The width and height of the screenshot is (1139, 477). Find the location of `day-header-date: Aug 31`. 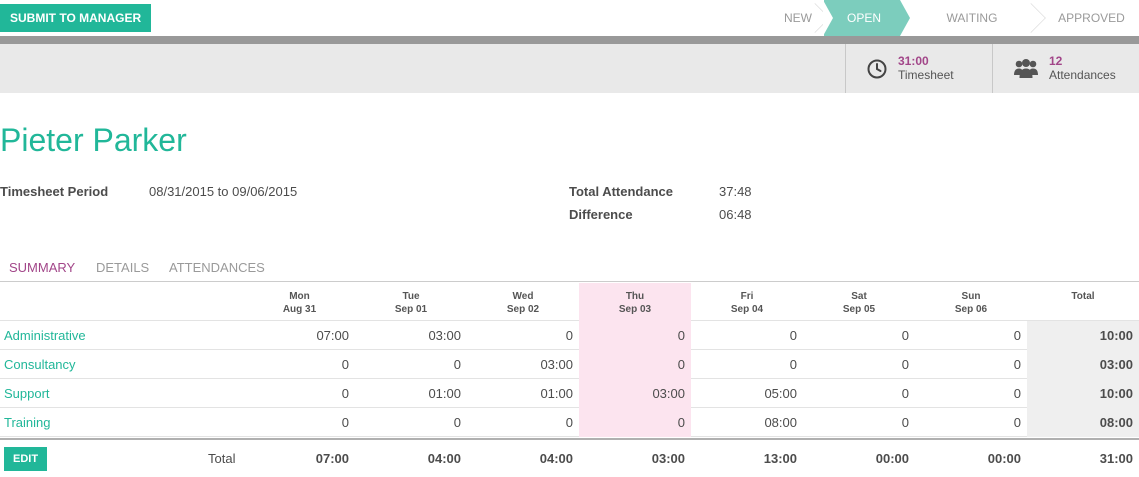

day-header-date: Aug 31 is located at coordinates (299, 309).